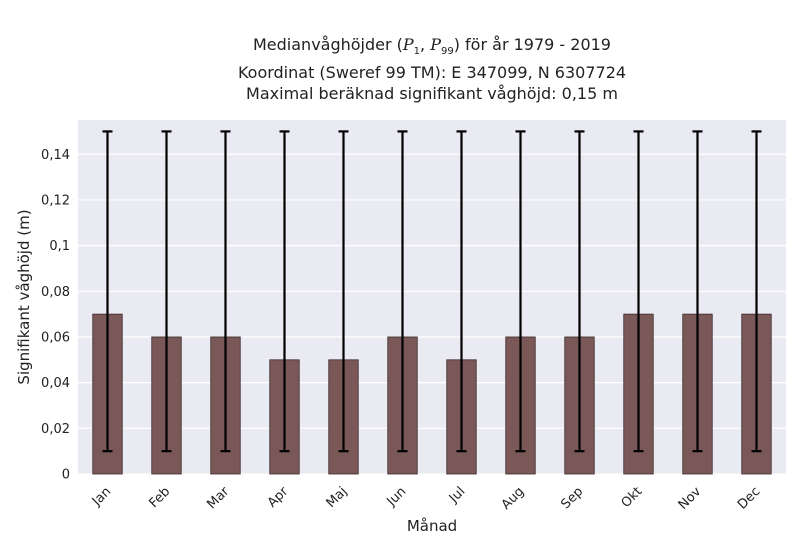 The image size is (800, 550). Describe the element at coordinates (55, 200) in the screenshot. I see `y-tick-label: 0,12` at that location.